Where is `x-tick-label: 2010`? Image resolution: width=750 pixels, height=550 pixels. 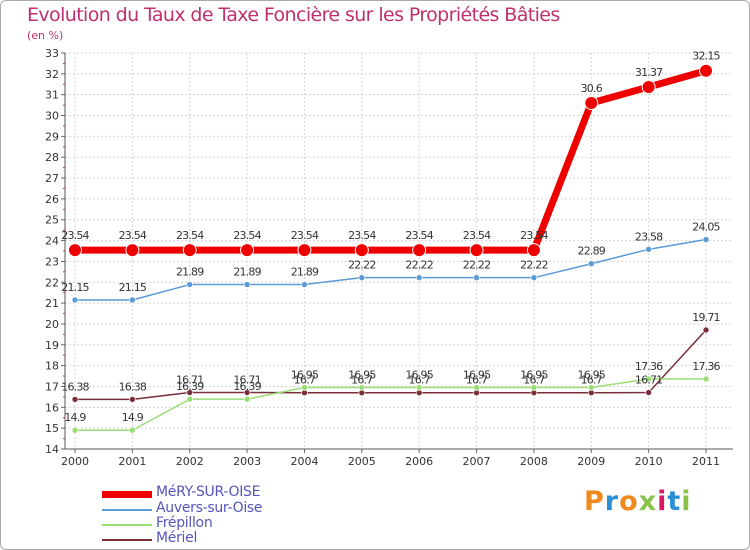
x-tick-label: 2010 is located at coordinates (649, 461).